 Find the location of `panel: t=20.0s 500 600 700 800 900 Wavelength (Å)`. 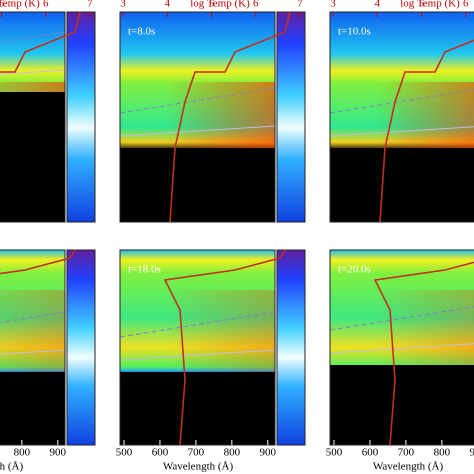

panel: t=20.0s 500 600 700 800 900 Wavelength (Å) is located at coordinates (400, 361).